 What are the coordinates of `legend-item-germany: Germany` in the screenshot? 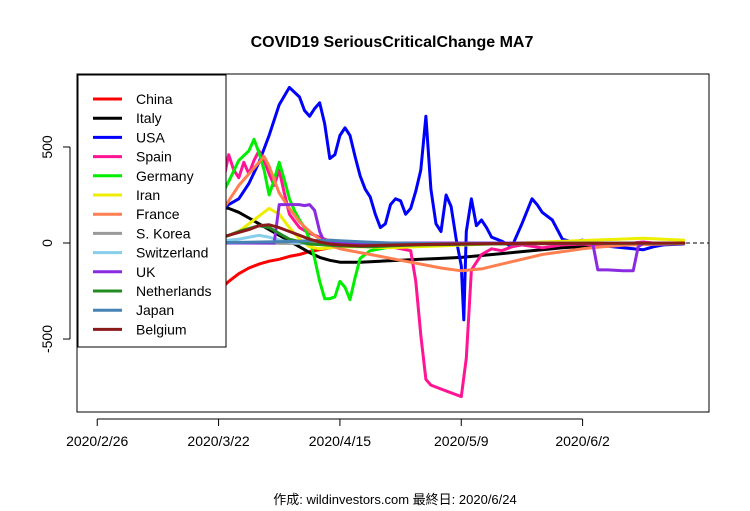 It's located at (143, 176).